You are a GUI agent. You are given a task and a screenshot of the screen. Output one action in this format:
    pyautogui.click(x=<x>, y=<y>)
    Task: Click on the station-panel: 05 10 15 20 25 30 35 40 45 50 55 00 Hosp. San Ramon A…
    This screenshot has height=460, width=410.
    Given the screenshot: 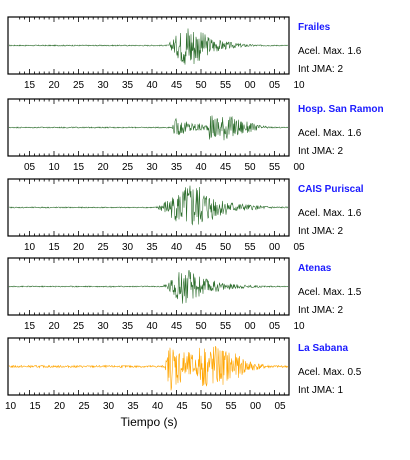 What is the action you would take?
    pyautogui.click(x=195, y=135)
    